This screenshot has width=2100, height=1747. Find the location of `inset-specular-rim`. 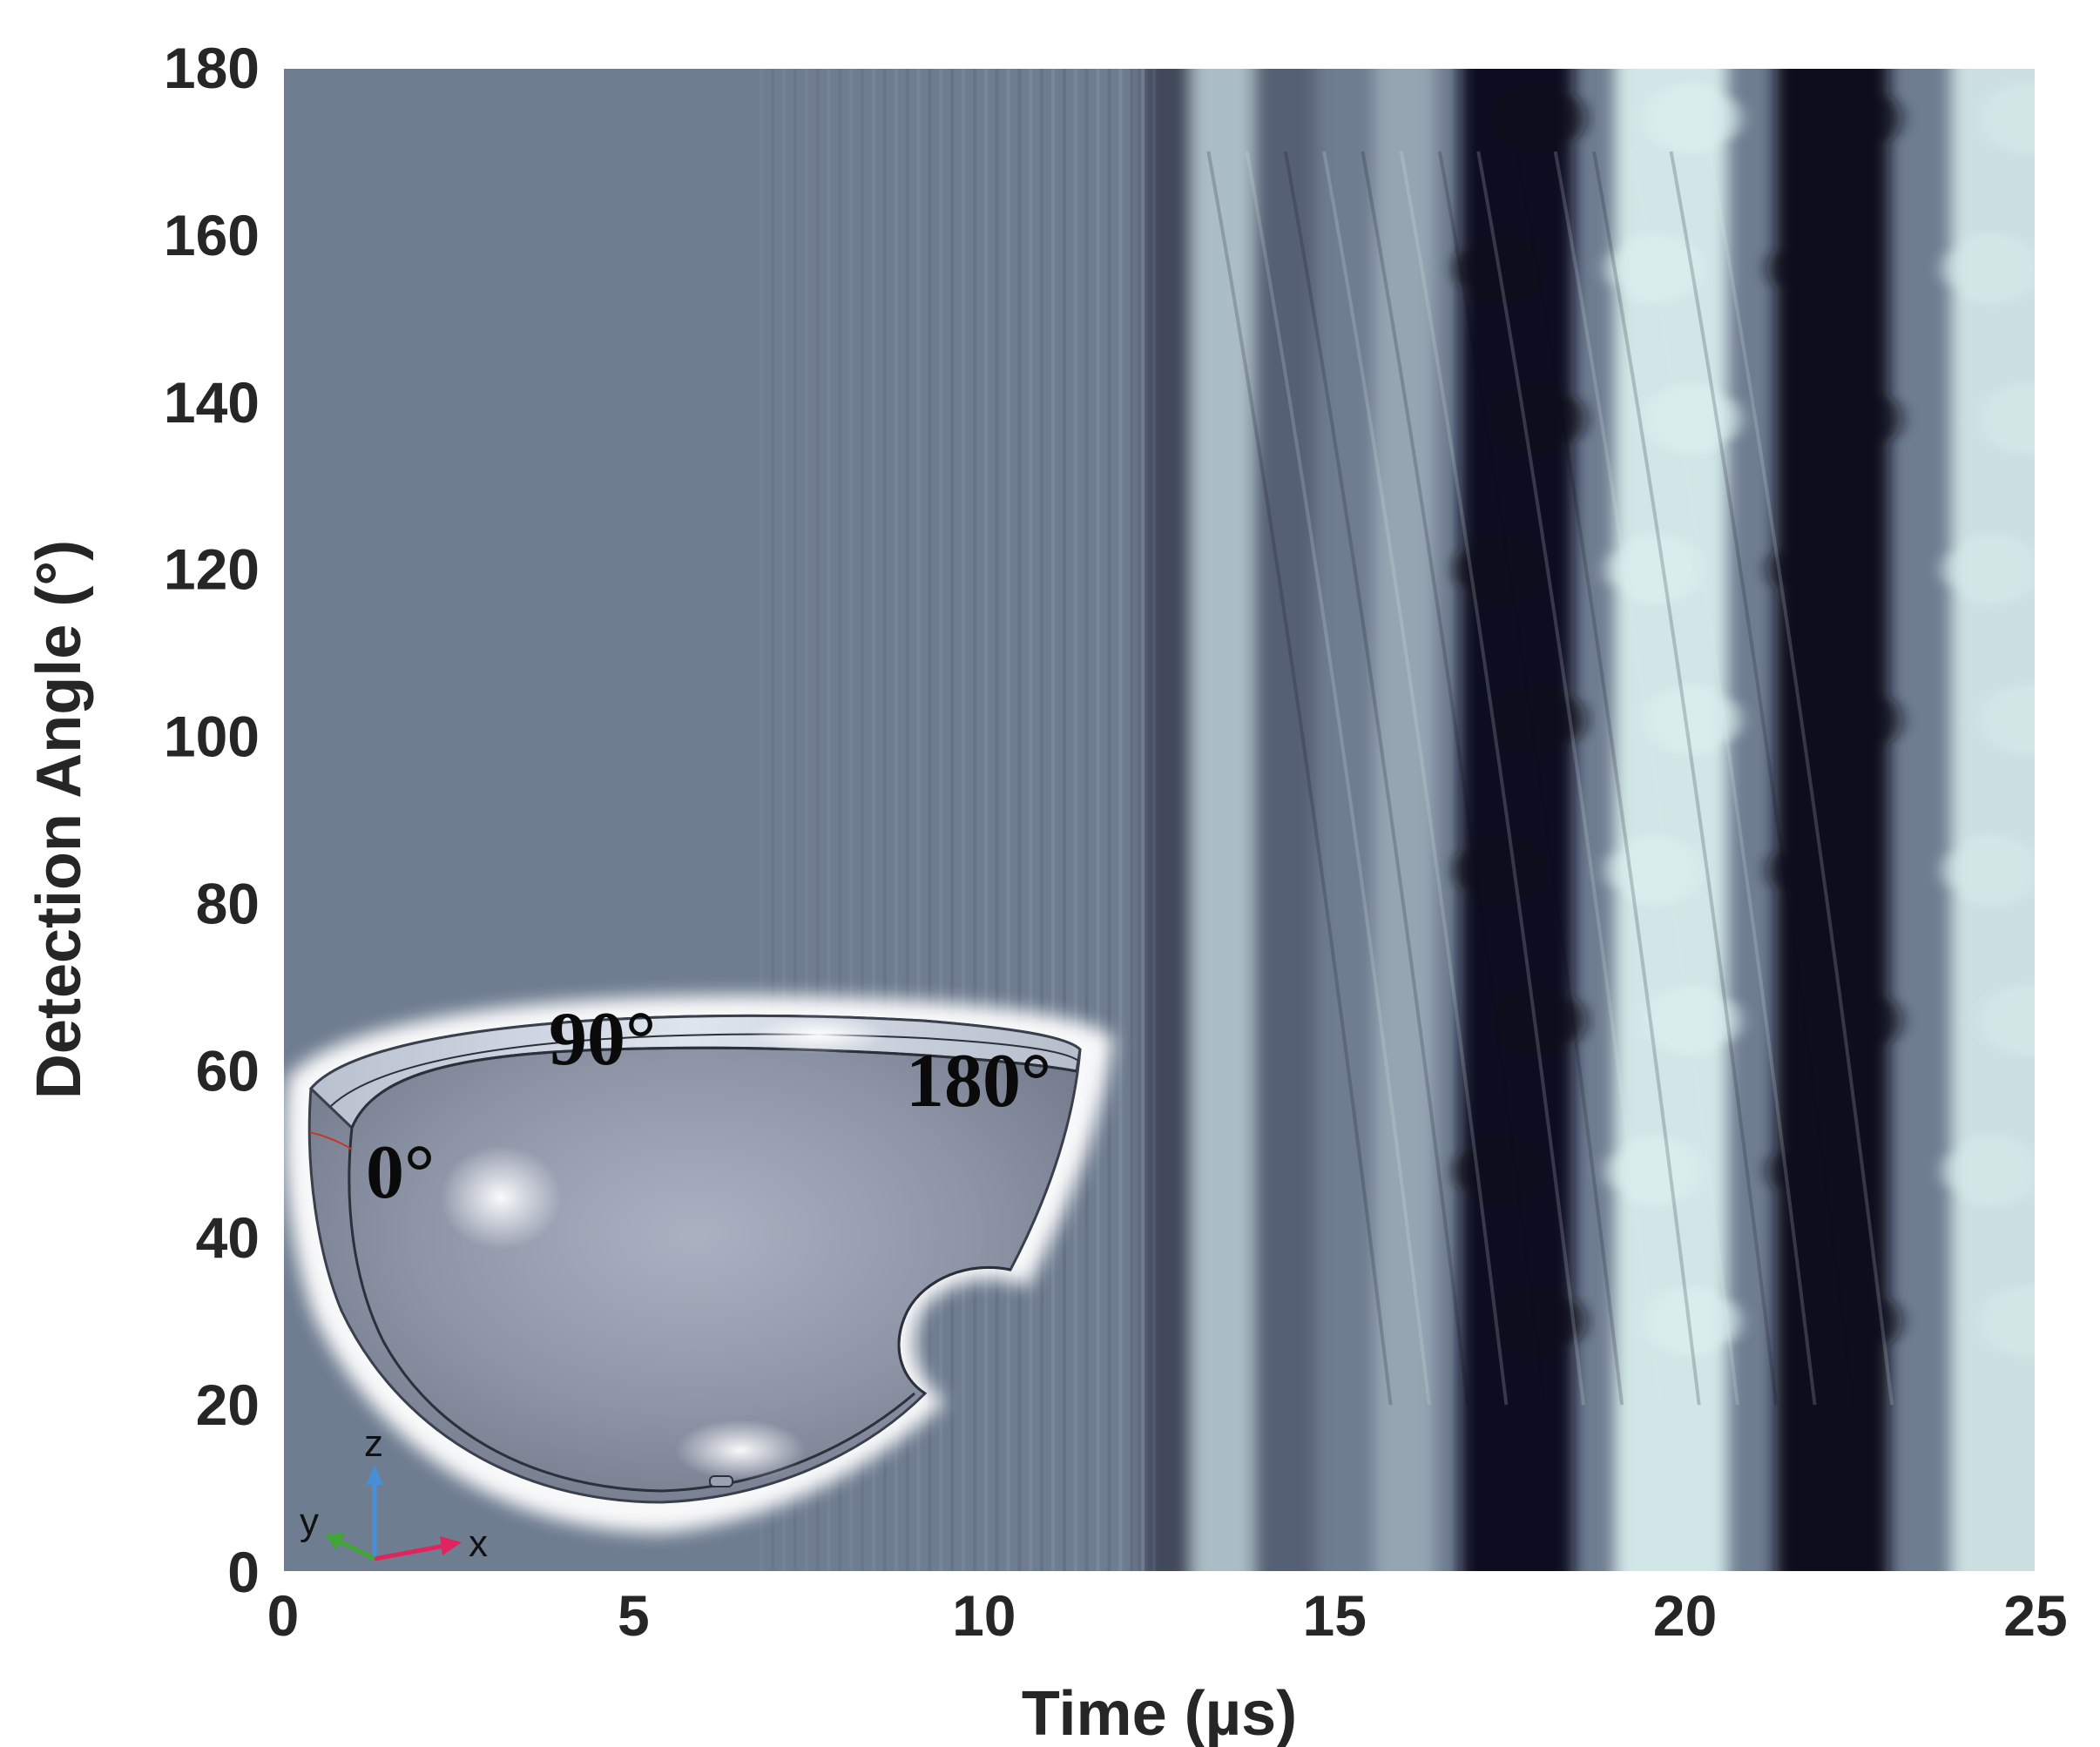

inset-specular-rim is located at coordinates (818, 1034).